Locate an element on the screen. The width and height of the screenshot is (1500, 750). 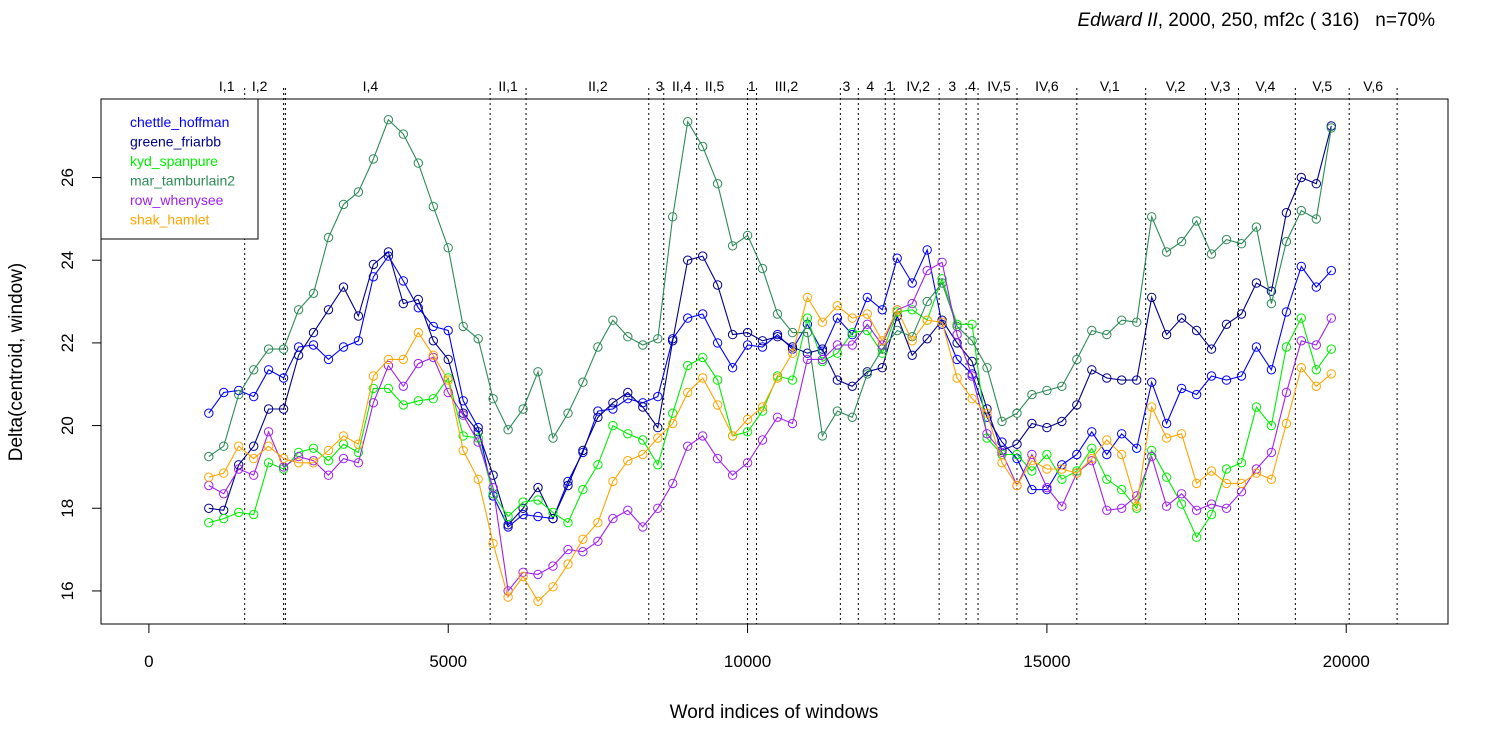
act-label: I,4 is located at coordinates (371, 86).